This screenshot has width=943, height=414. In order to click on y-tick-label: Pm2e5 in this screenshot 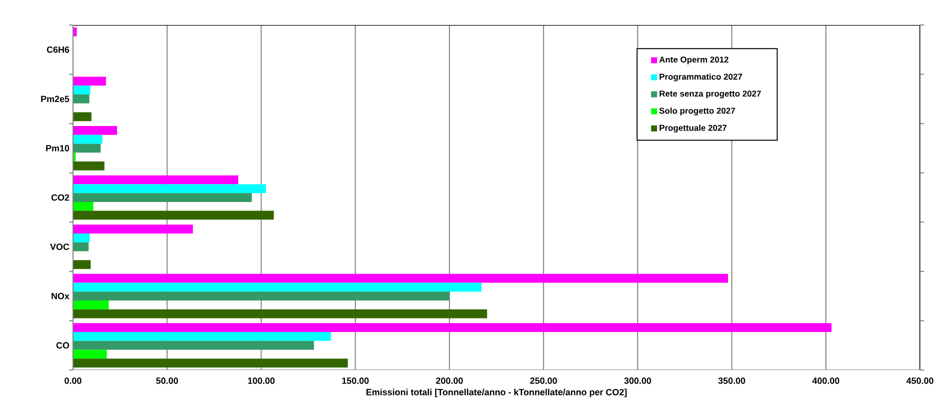, I will do `click(55, 99)`.